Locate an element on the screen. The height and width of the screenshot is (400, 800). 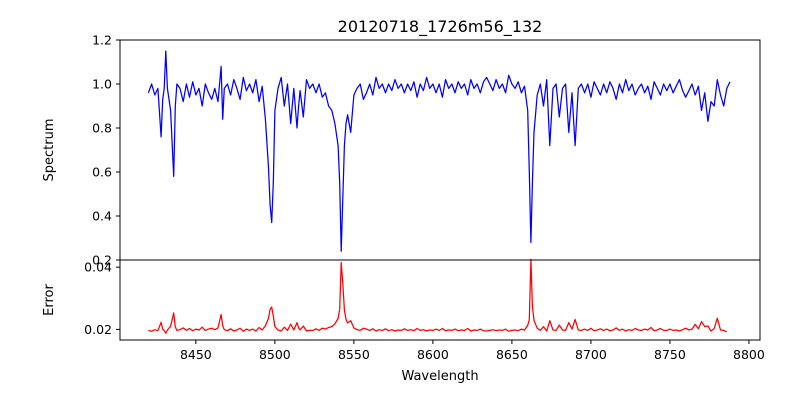
x-tick-label: 8800 is located at coordinates (749, 354).